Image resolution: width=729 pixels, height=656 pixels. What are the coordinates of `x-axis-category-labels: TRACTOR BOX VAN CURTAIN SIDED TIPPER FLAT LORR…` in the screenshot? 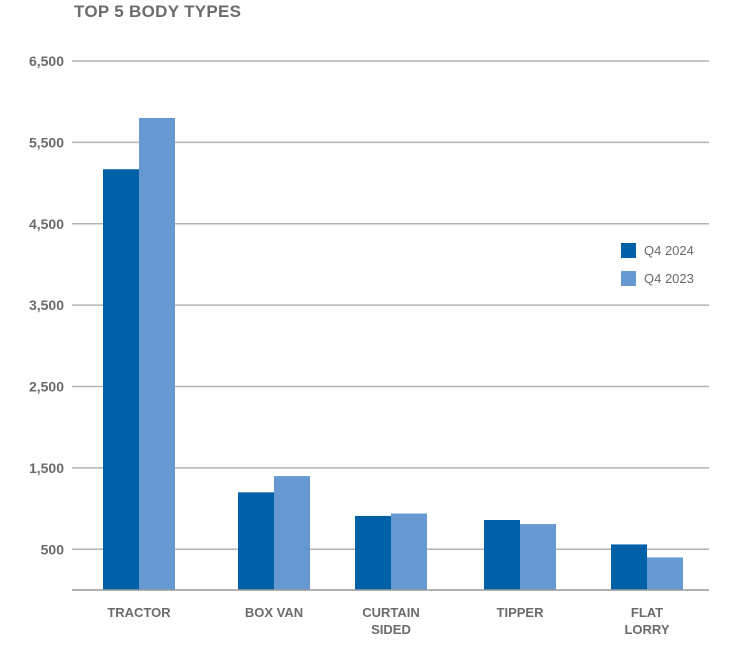 It's located at (388, 621).